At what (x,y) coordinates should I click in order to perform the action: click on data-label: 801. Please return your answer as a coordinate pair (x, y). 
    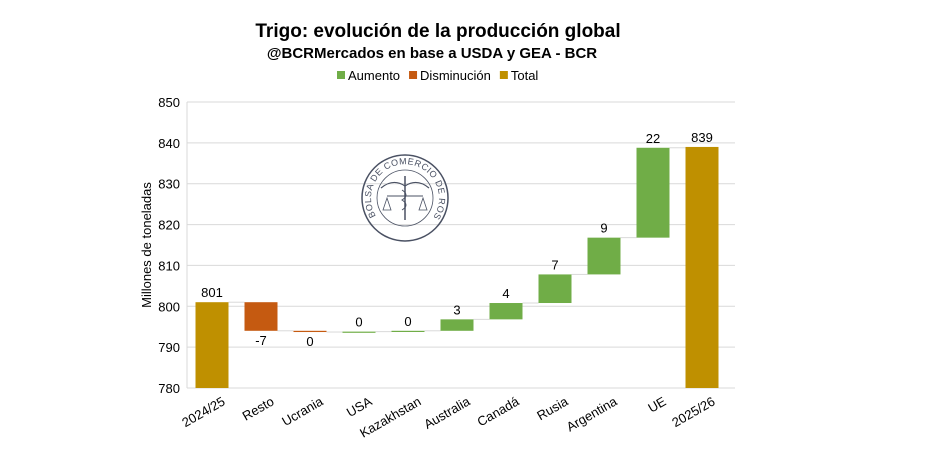
    Looking at the image, I should click on (212, 292).